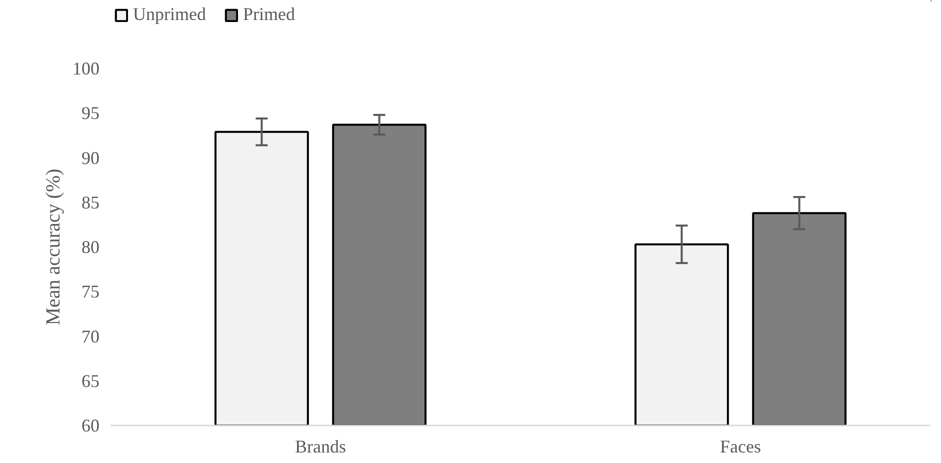 Image resolution: width=941 pixels, height=463 pixels. What do you see at coordinates (91, 292) in the screenshot?
I see `y-tick-label: 75` at bounding box center [91, 292].